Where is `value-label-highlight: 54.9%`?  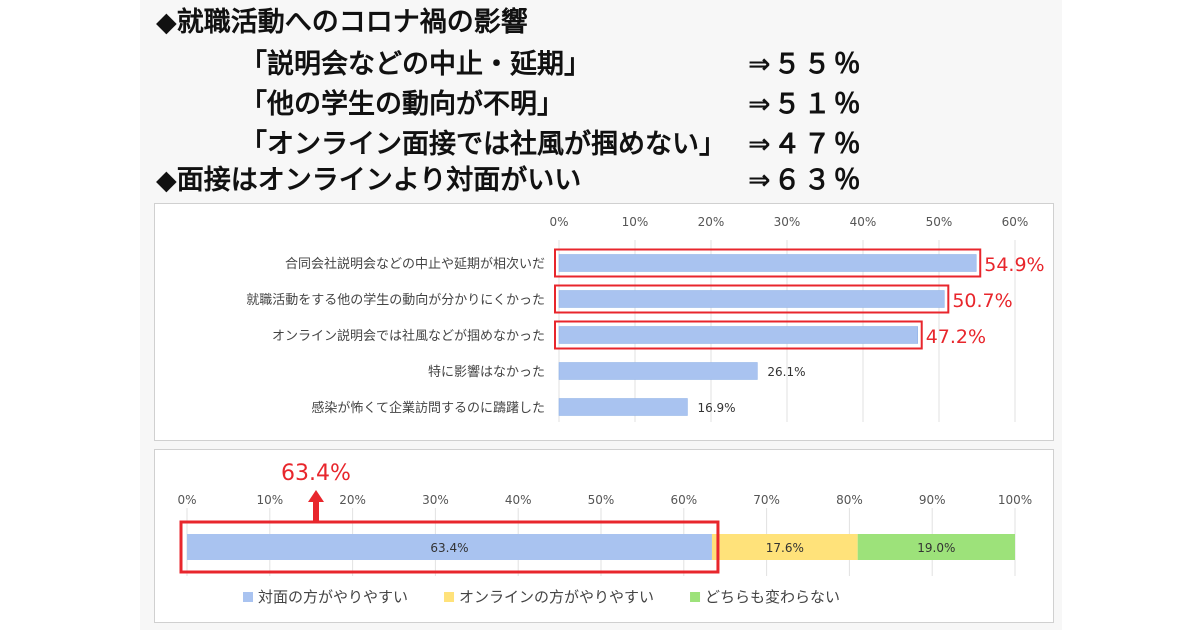 value-label-highlight: 54.9% is located at coordinates (1014, 265).